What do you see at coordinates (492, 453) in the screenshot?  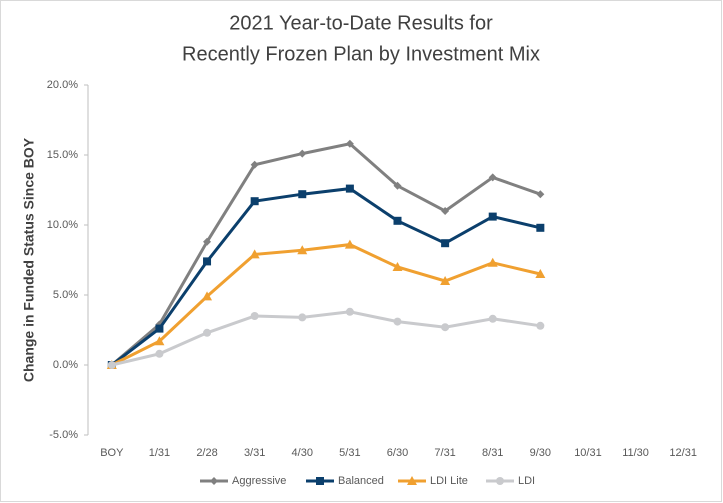 I see `x-tick-label: 8/31` at bounding box center [492, 453].